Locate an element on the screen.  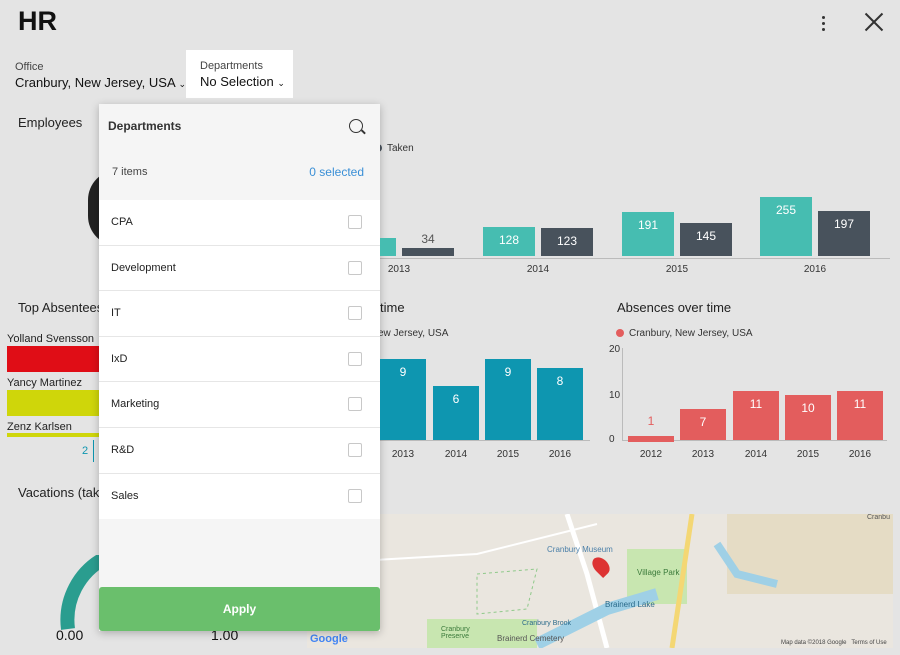
y-tick-label: 20 is located at coordinates (615, 349).